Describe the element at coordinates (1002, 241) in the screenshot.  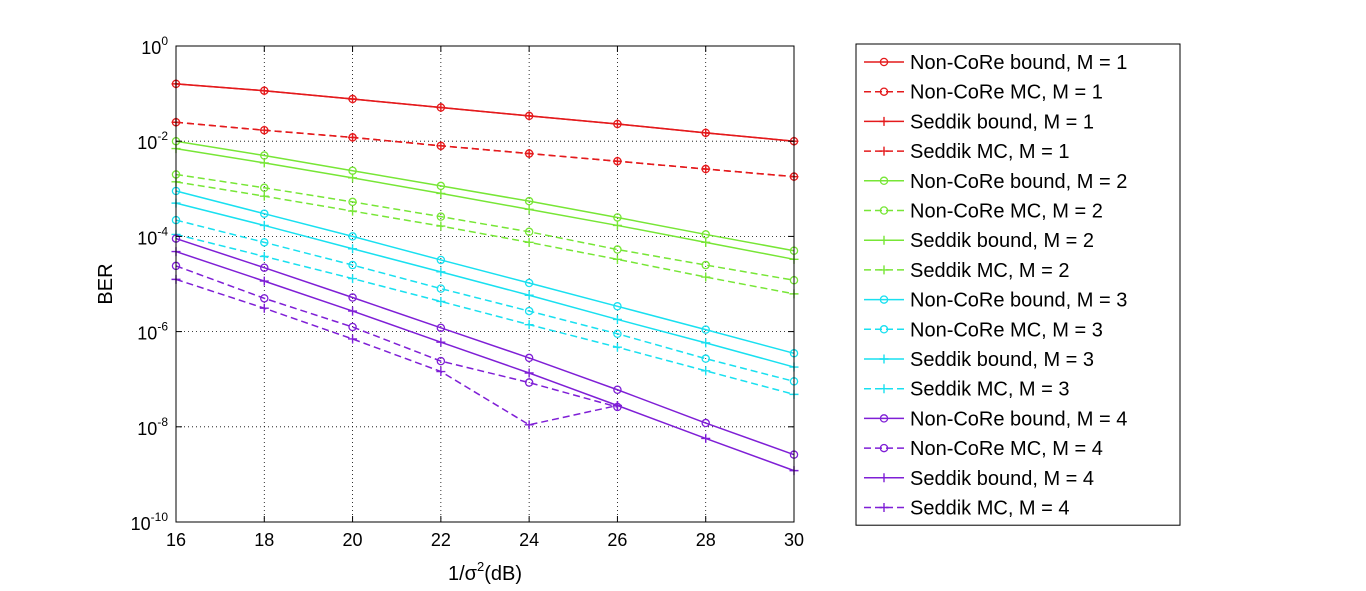
I see `legend-label: Seddik bound, M = 2` at that location.